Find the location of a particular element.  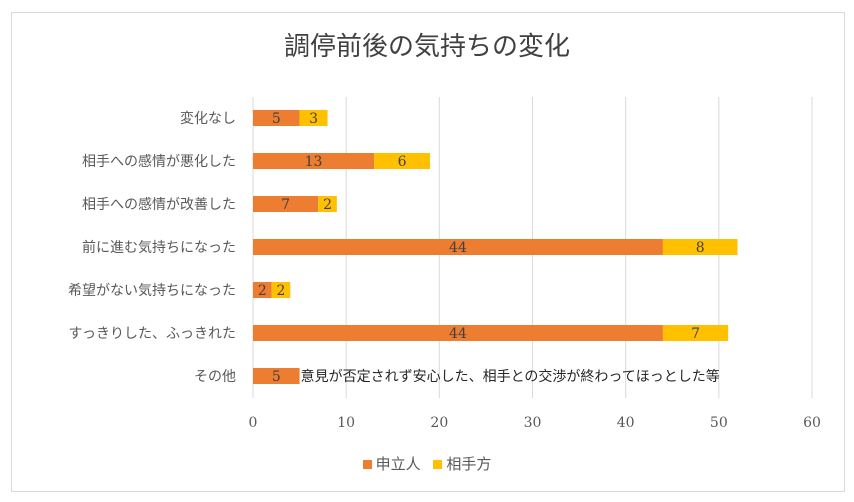

legend-label: 申立人 is located at coordinates (398, 464).